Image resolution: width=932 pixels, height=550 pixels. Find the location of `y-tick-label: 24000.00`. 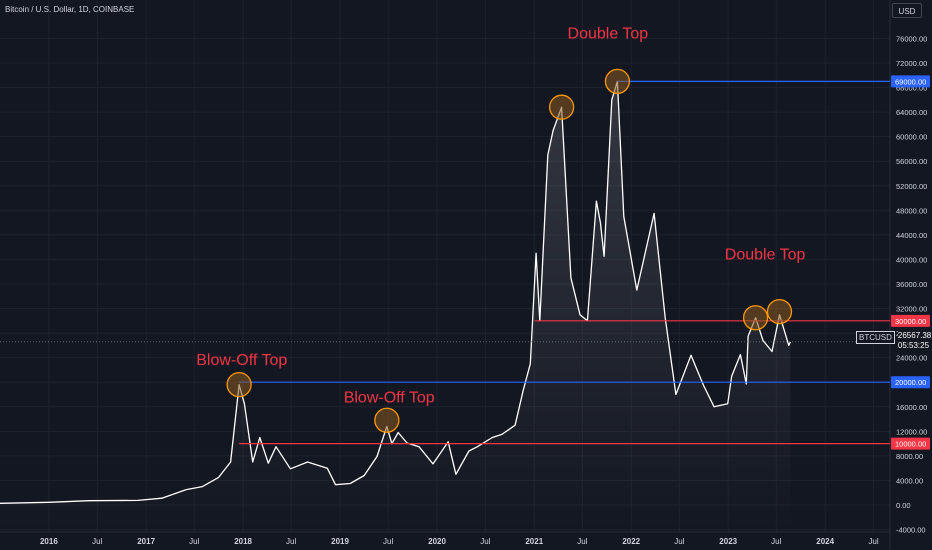

y-tick-label: 24000.00 is located at coordinates (911, 358).